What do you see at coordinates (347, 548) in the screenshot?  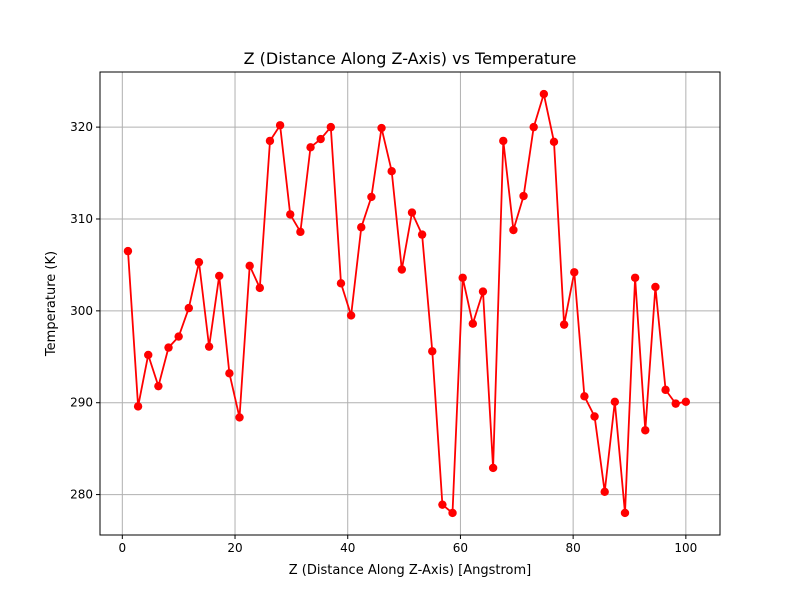 I see `x-tick-label: 40` at bounding box center [347, 548].